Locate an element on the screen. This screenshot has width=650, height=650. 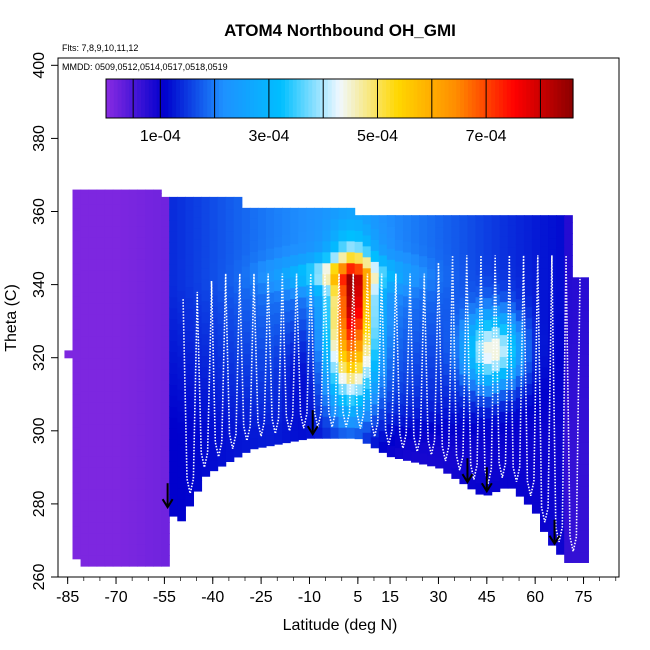
y-tick-label: 360 is located at coordinates (39, 211).